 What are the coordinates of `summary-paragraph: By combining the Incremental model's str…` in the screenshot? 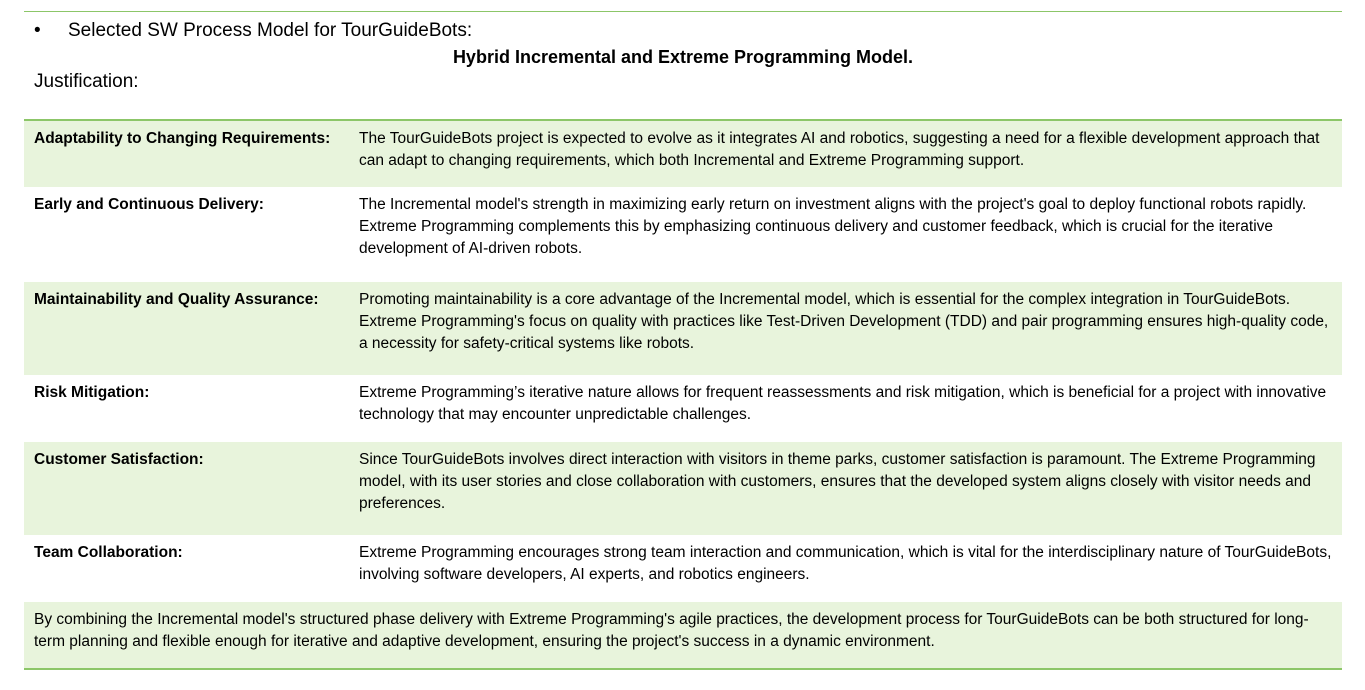 It's located at (683, 635).